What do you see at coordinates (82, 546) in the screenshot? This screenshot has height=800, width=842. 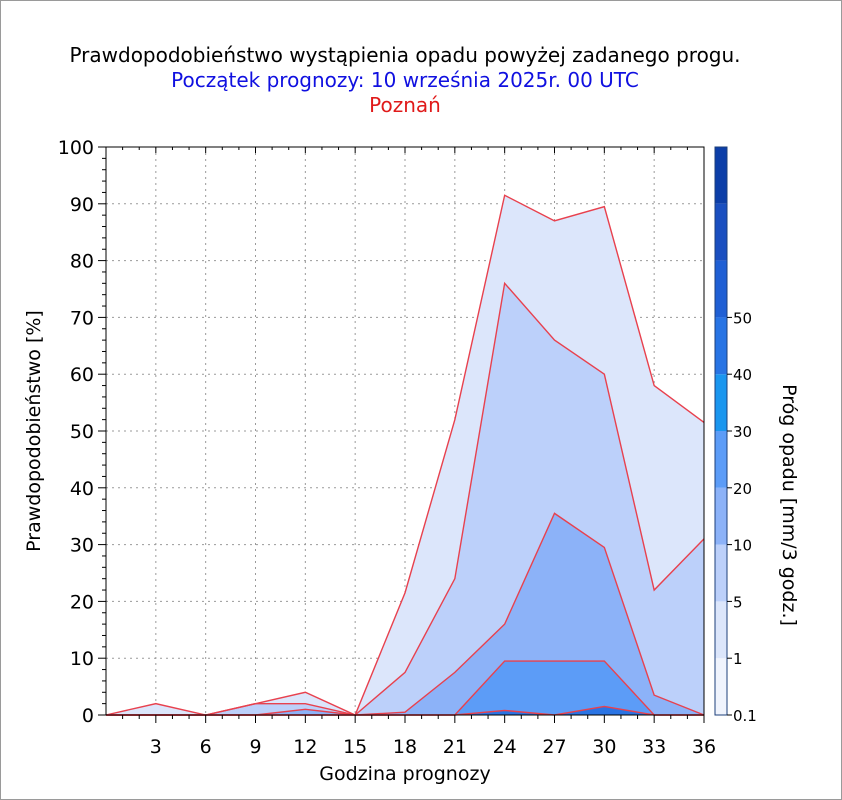 I see `y-tick-label: 30` at bounding box center [82, 546].